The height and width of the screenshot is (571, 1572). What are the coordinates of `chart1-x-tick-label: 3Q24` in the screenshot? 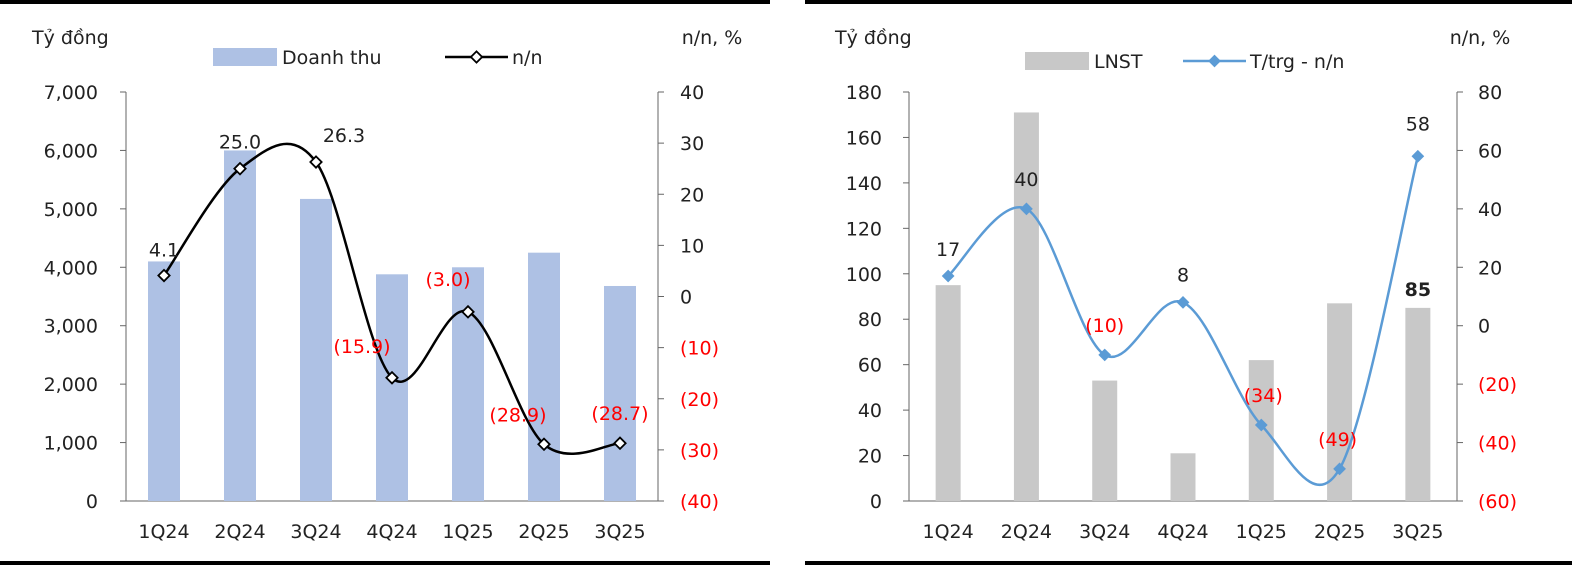 It's located at (315, 532).